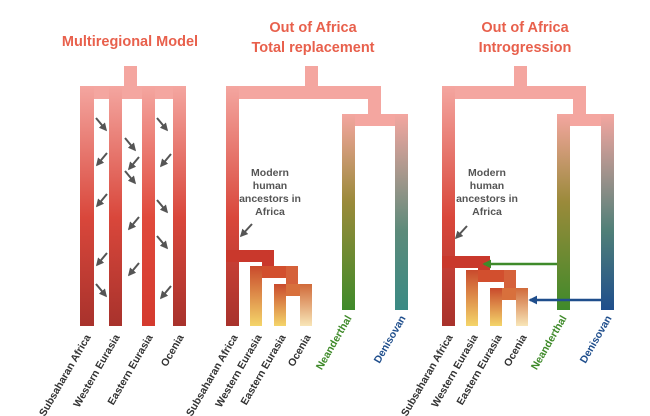  I want to click on panel-3-annotation: Modern human ancestors in Africa, so click(486, 203).